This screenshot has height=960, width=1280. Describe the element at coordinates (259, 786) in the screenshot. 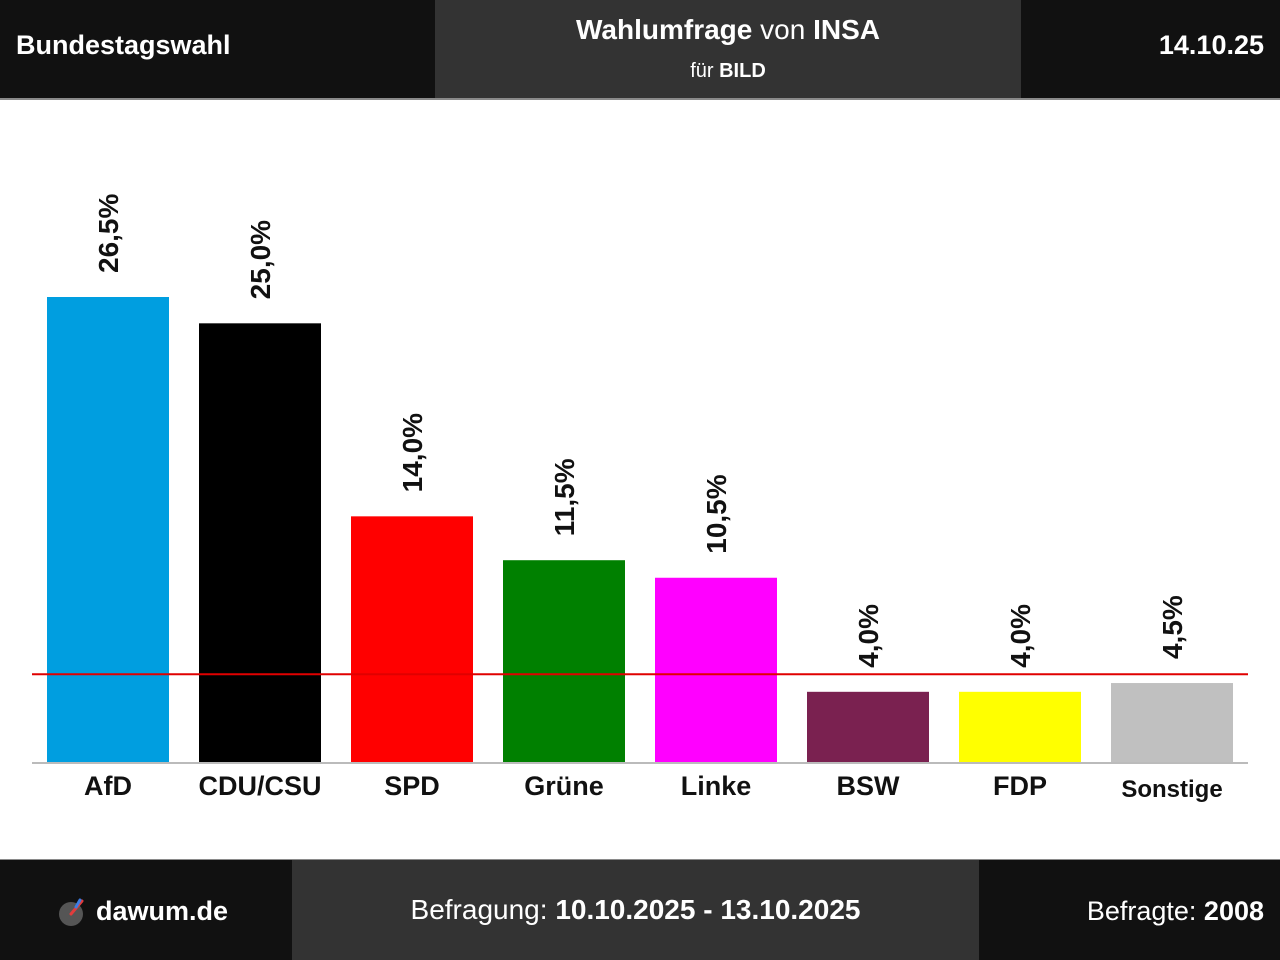

I see `category-label-1: CDU/CSU` at that location.